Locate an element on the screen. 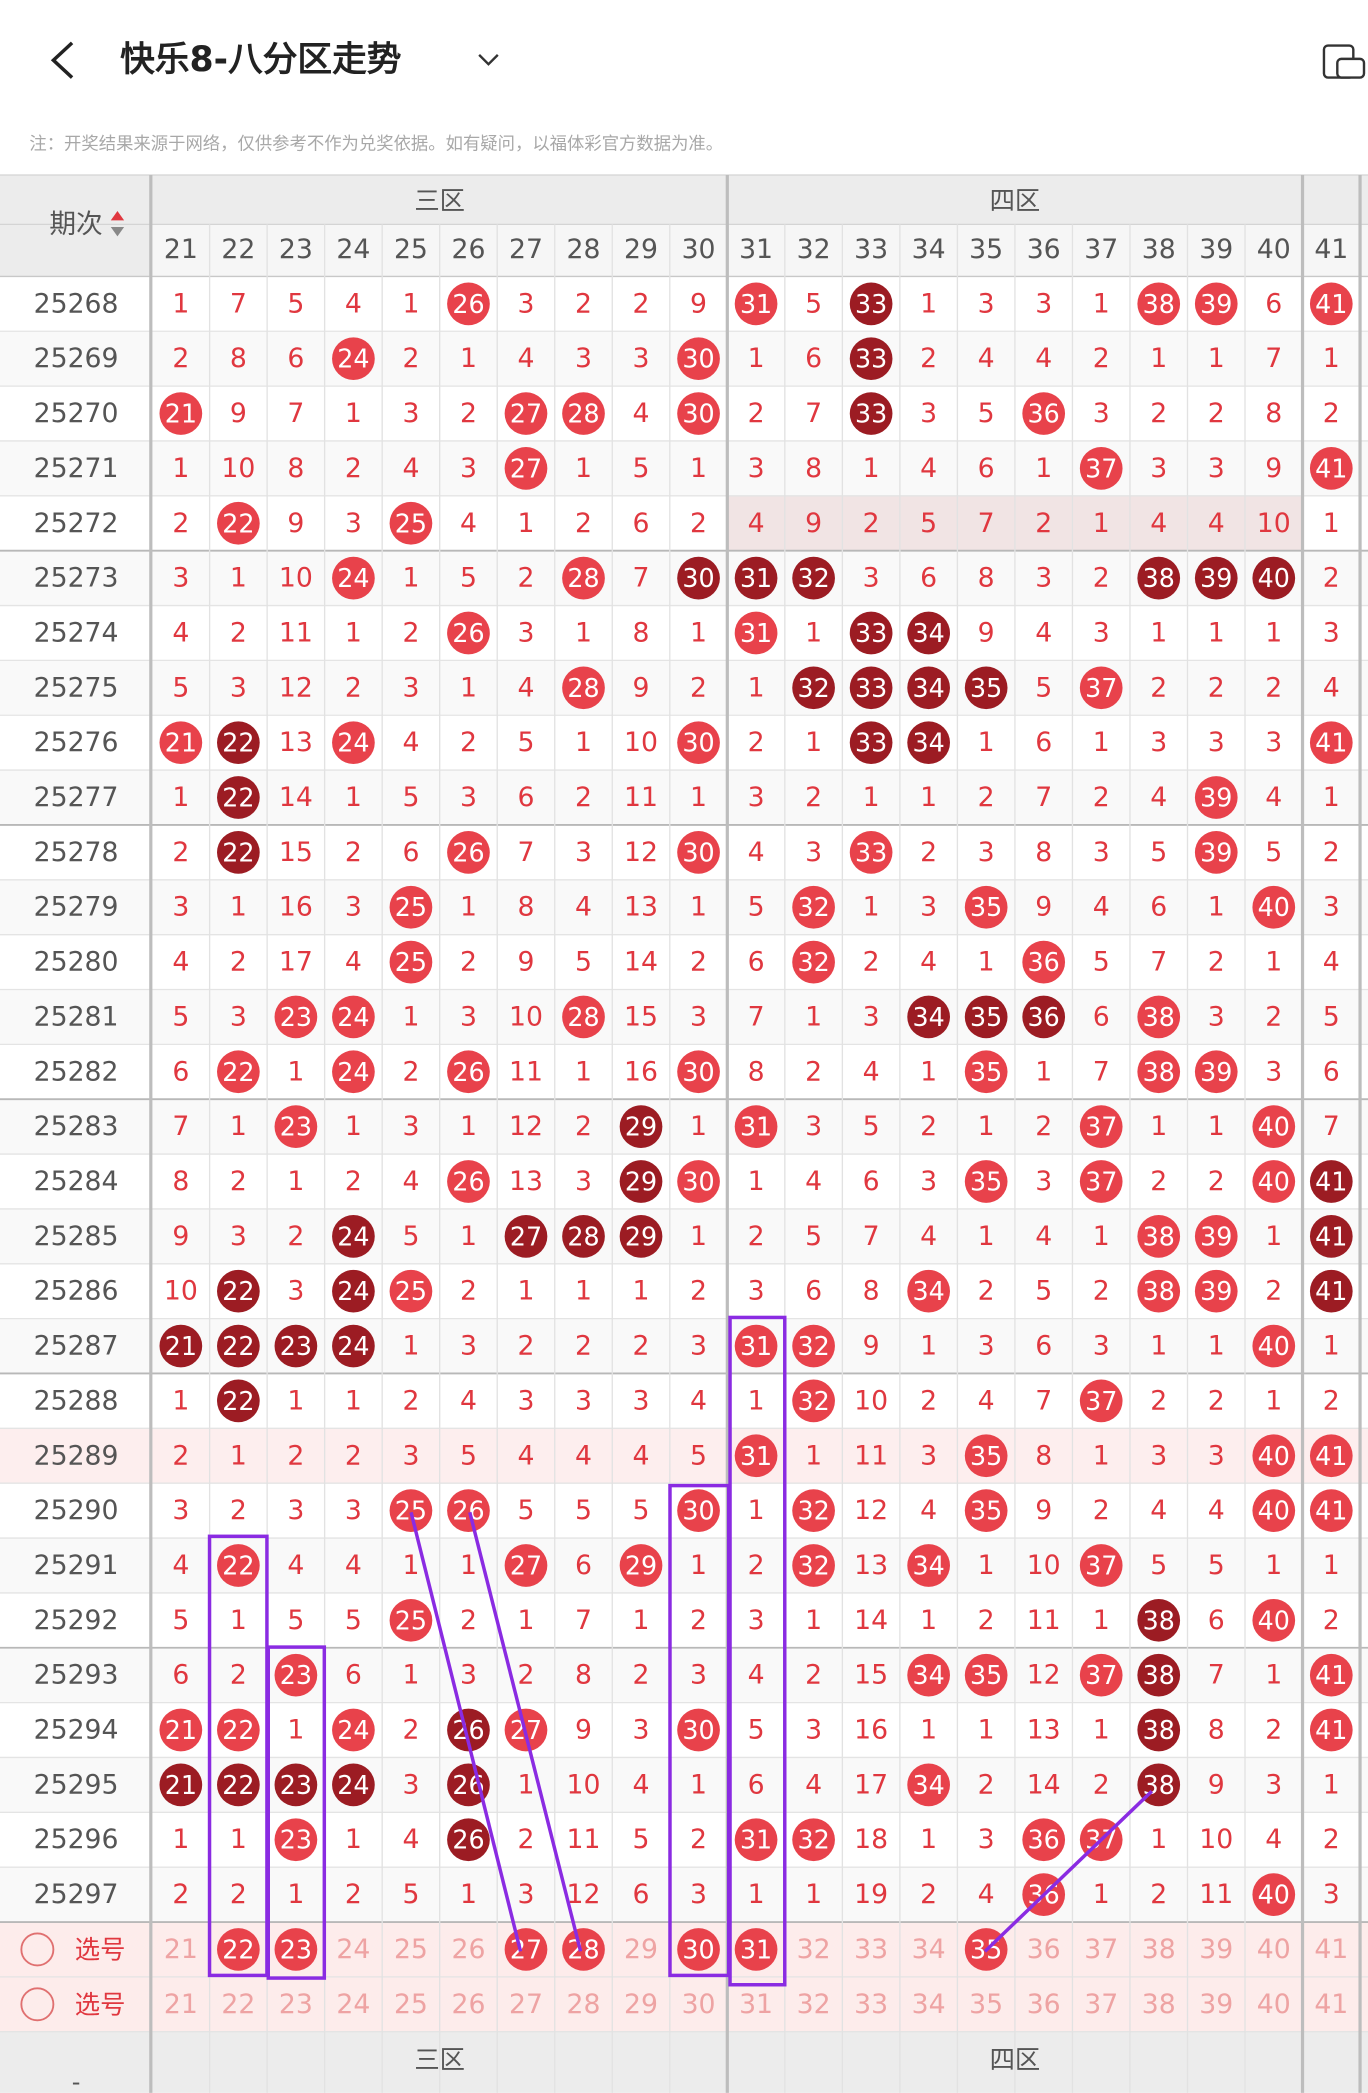  picked-number: 27 is located at coordinates (526, 1949).